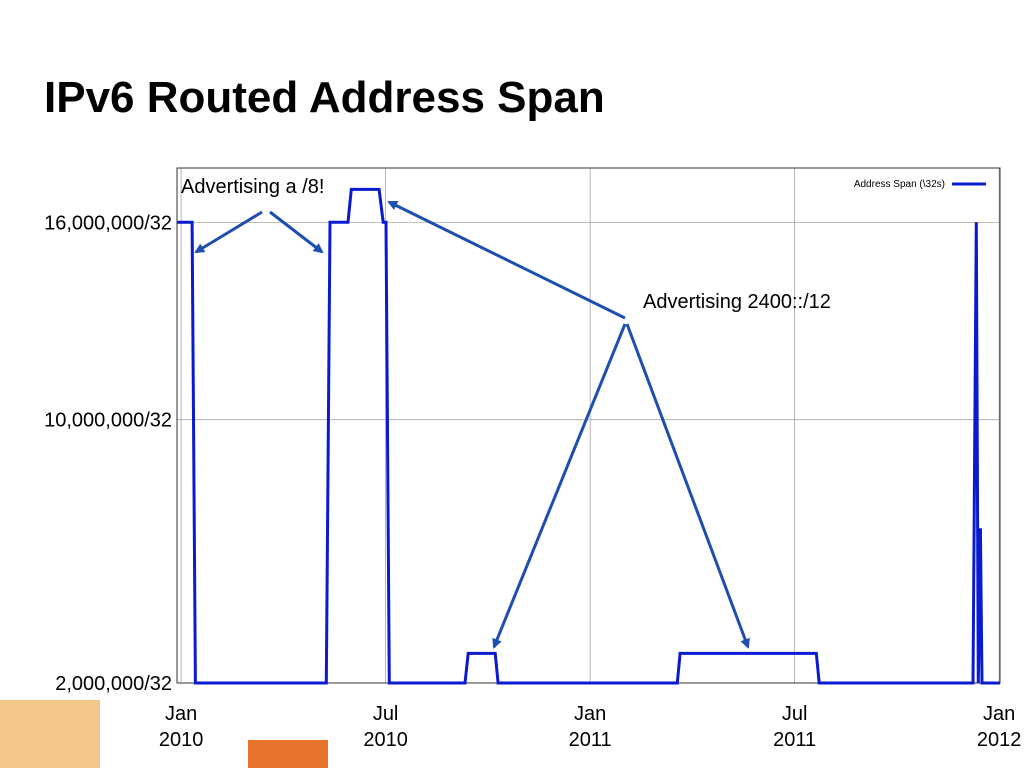 The image size is (1024, 773). What do you see at coordinates (108, 223) in the screenshot?
I see `y-tick-label: 16,000,000/32` at bounding box center [108, 223].